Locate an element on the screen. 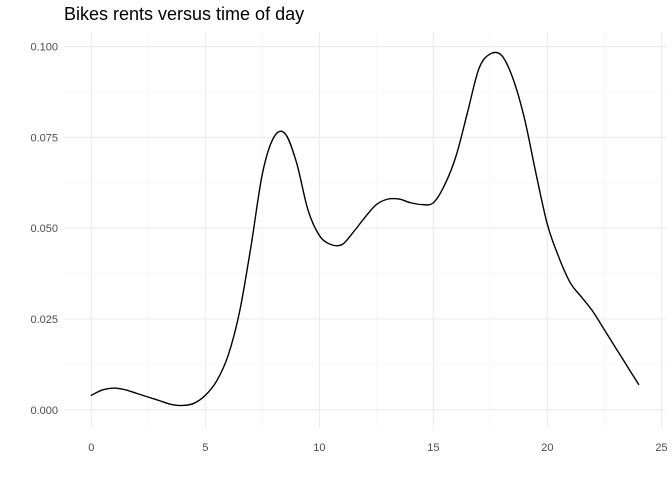 The width and height of the screenshot is (672, 480). x-tick-label: 5 is located at coordinates (205, 448).